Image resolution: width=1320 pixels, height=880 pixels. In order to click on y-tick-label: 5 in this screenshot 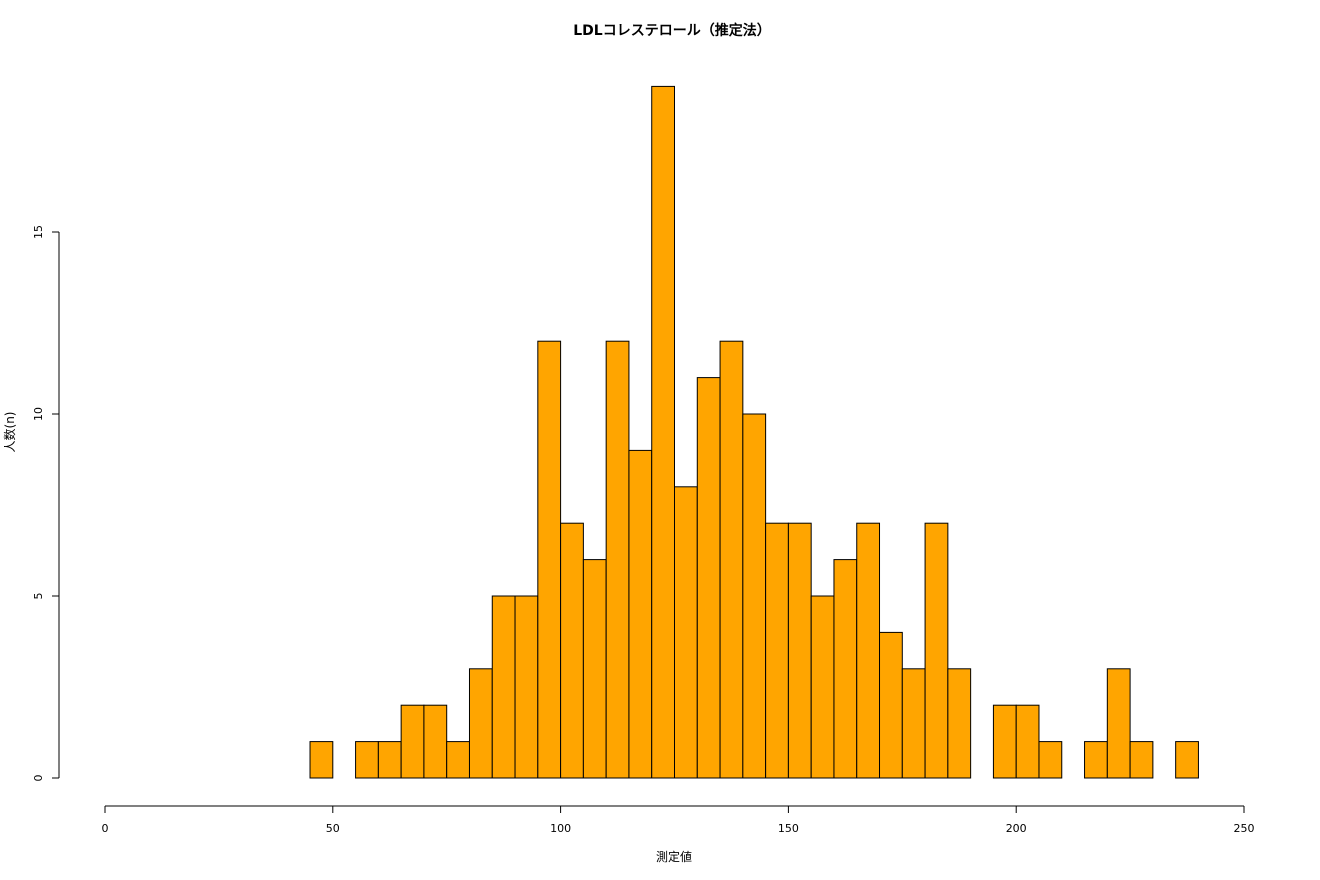, I will do `click(38, 596)`.